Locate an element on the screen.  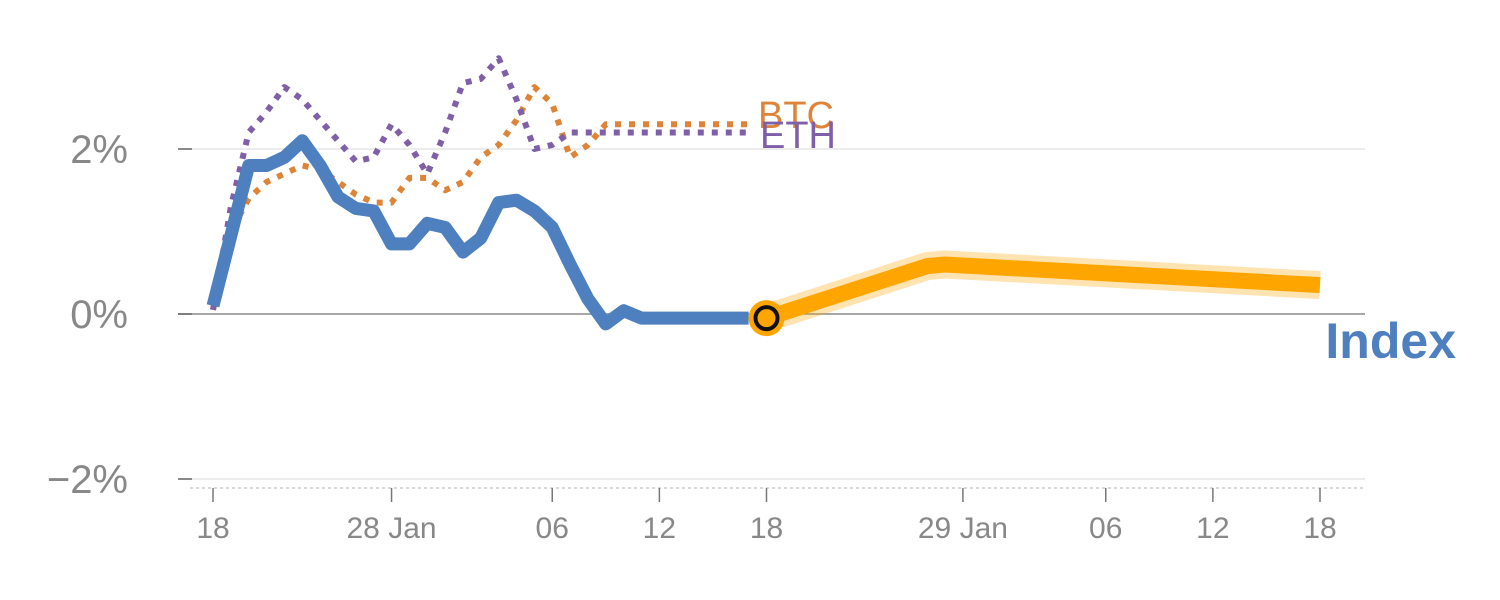
series-line-index is located at coordinates (477, 232).